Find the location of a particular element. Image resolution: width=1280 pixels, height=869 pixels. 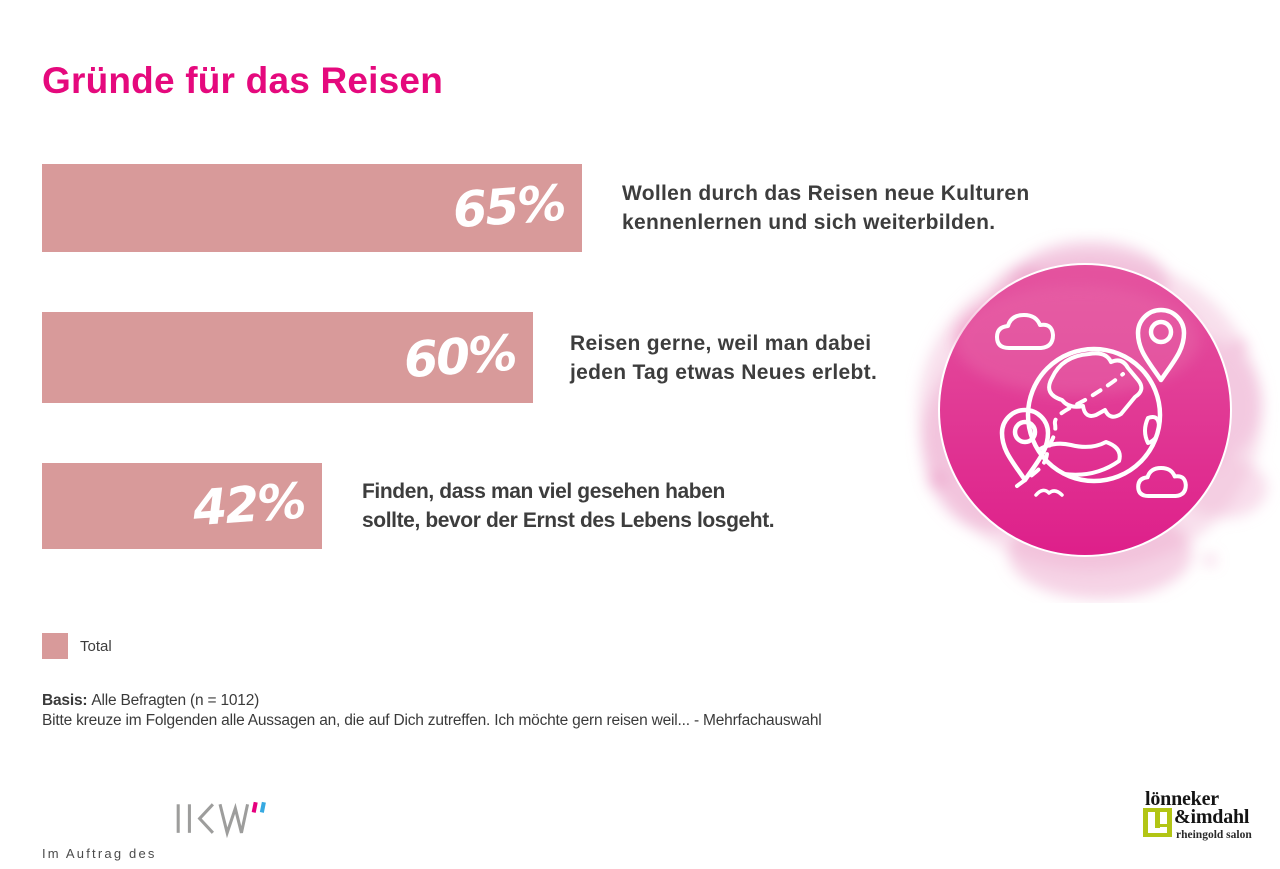

commissioned-by-label: Im Auftrag des is located at coordinates (99, 853).